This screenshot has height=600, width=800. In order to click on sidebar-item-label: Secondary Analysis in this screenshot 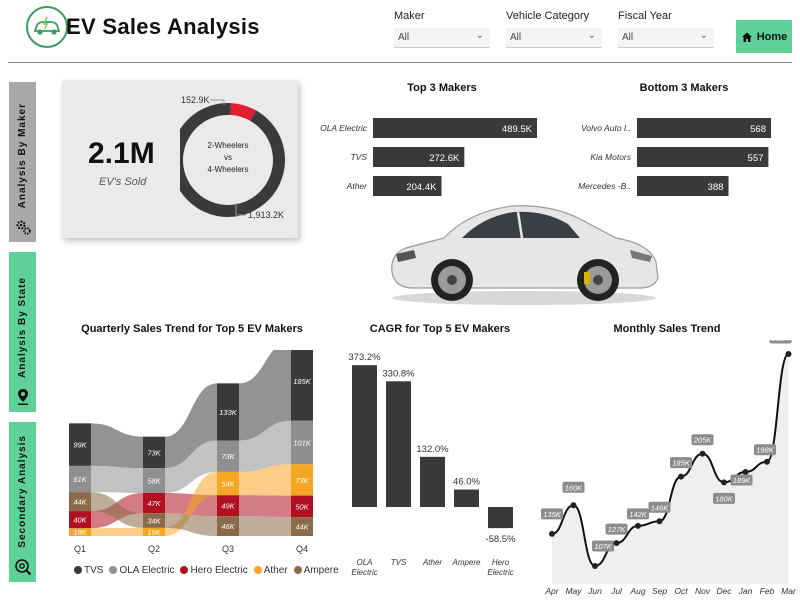, I will do `click(22, 491)`.